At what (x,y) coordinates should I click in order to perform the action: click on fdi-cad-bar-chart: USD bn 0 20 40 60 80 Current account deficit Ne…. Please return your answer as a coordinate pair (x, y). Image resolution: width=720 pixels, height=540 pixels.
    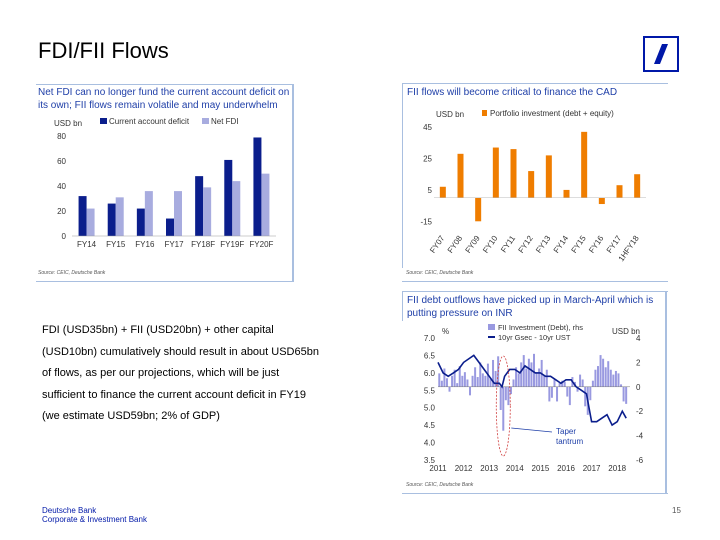
    Looking at the image, I should click on (165, 183).